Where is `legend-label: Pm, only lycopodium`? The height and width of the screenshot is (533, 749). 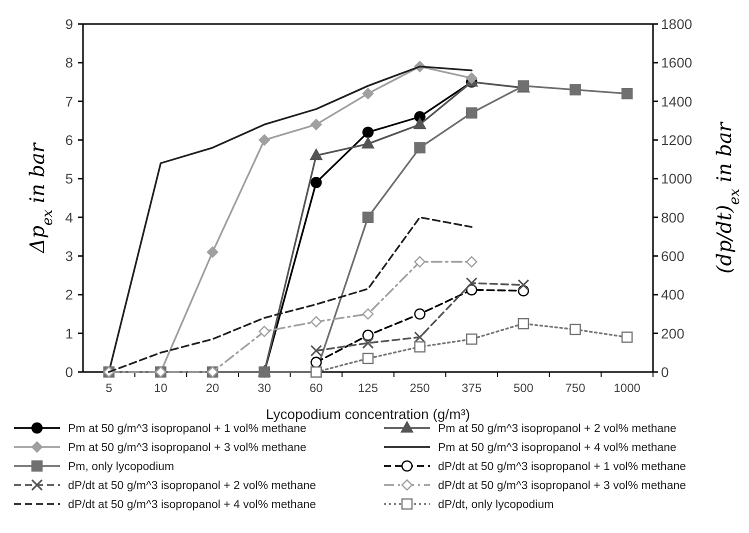
legend-label: Pm, only lycopodium is located at coordinates (121, 467).